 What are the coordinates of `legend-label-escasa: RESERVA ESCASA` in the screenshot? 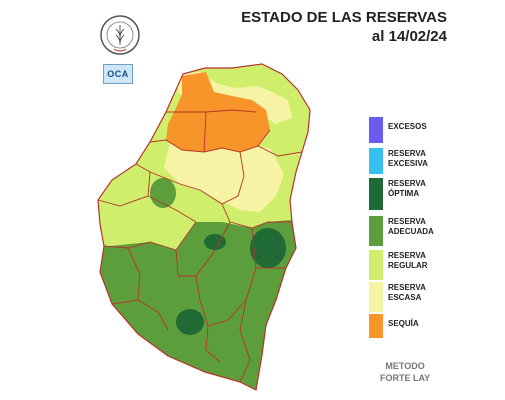 It's located at (407, 292).